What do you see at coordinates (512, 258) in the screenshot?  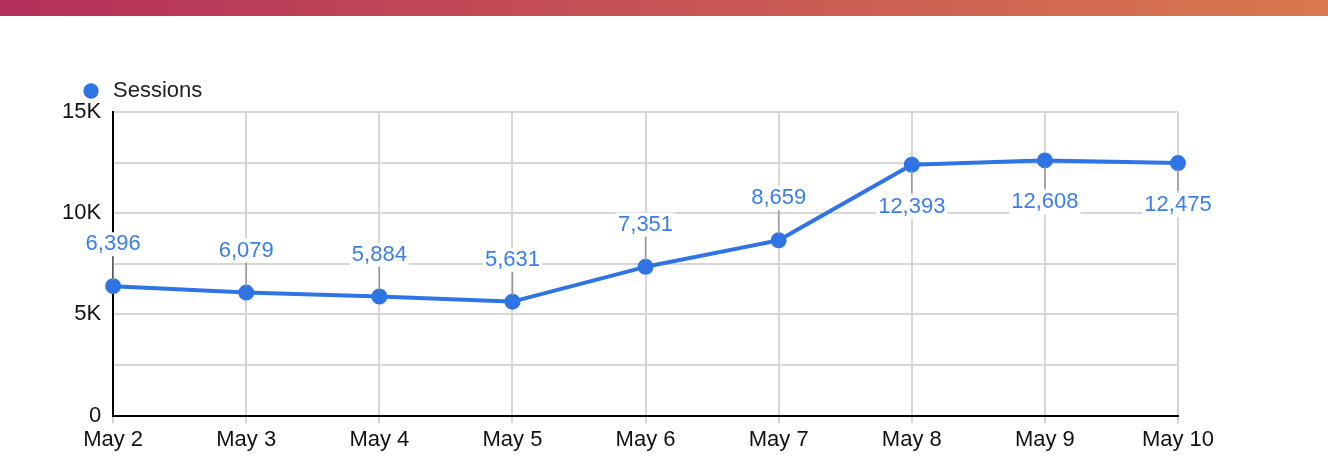 I see `data-label: 5,631` at bounding box center [512, 258].